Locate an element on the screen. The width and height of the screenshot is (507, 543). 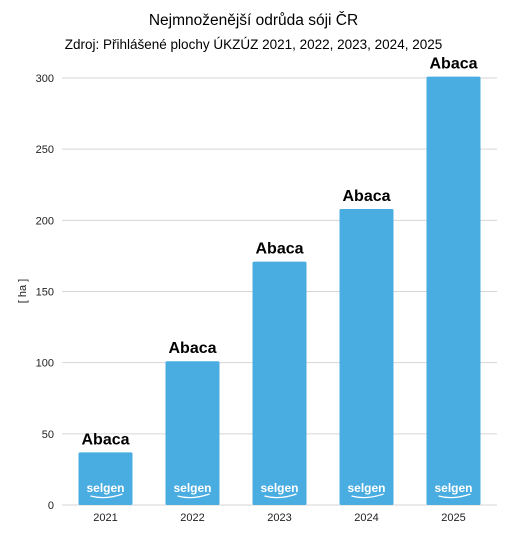
x-tick-label: 2022 is located at coordinates (192, 518).